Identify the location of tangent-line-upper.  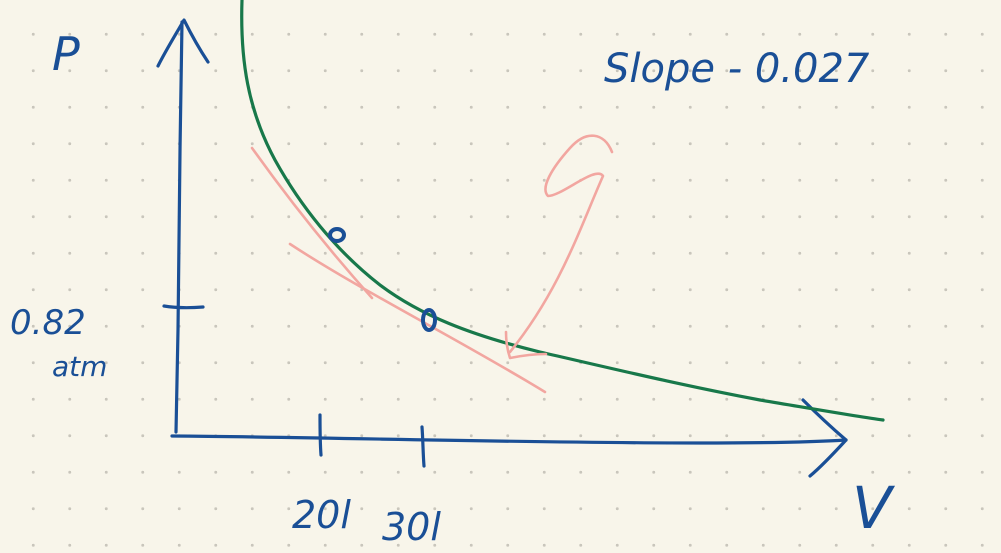
(312, 223).